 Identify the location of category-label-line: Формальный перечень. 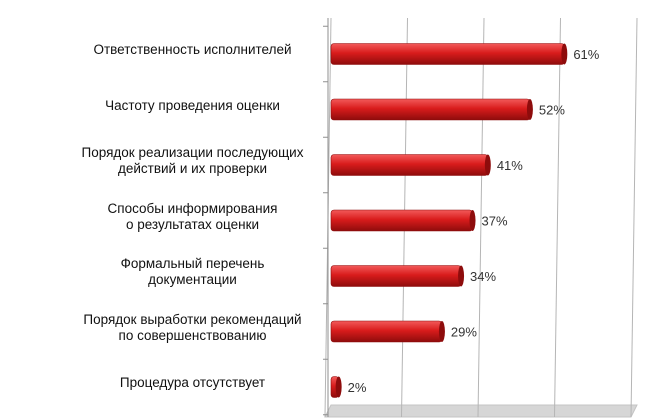
(192, 263).